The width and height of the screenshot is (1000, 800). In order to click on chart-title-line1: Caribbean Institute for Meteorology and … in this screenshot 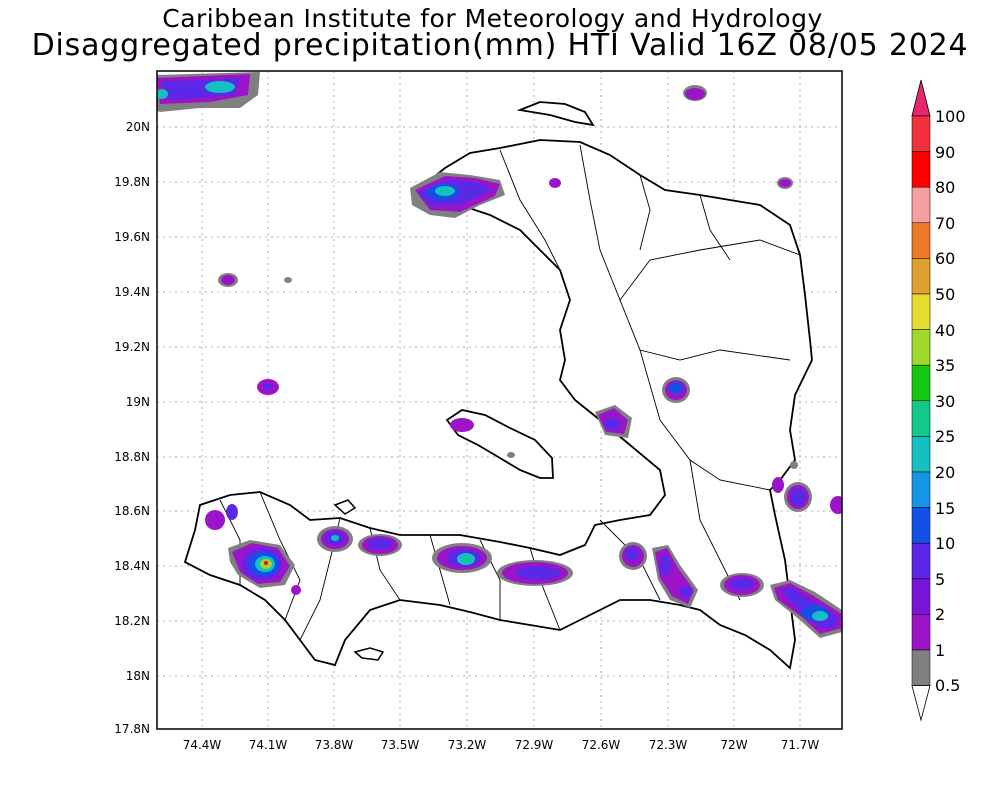, I will do `click(492, 18)`.